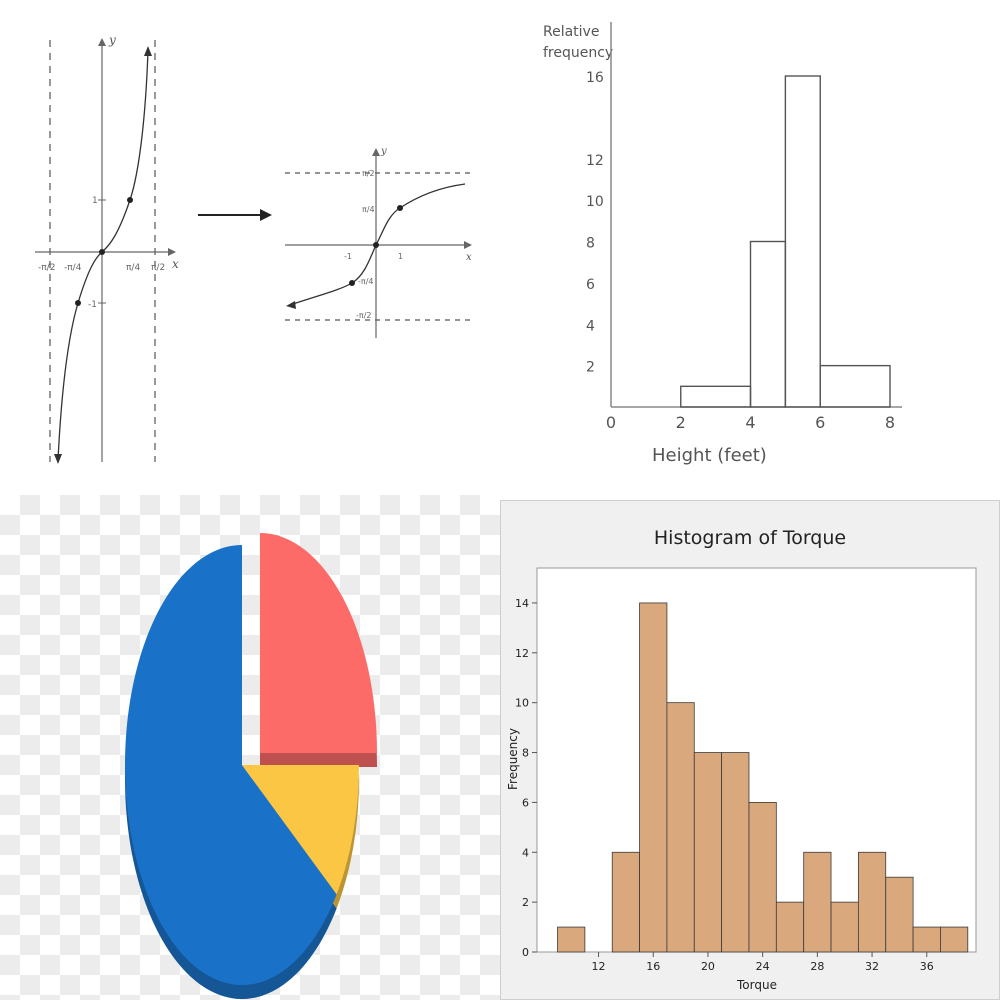  Describe the element at coordinates (92, 305) in the screenshot. I see `y-tick-label: -1` at that location.